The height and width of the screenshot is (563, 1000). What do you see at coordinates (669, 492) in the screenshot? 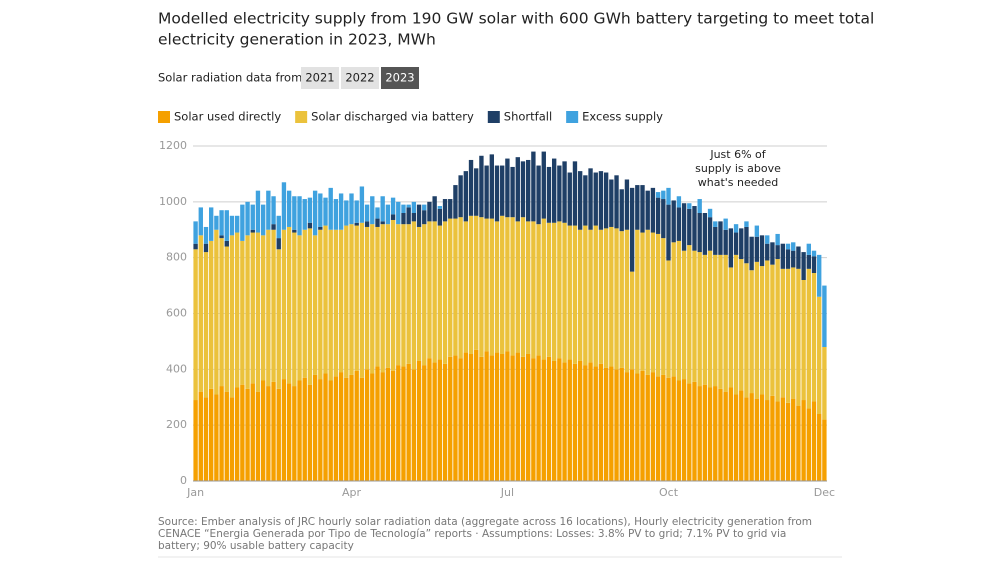
I see `x-tick-label: Oct` at bounding box center [669, 492].